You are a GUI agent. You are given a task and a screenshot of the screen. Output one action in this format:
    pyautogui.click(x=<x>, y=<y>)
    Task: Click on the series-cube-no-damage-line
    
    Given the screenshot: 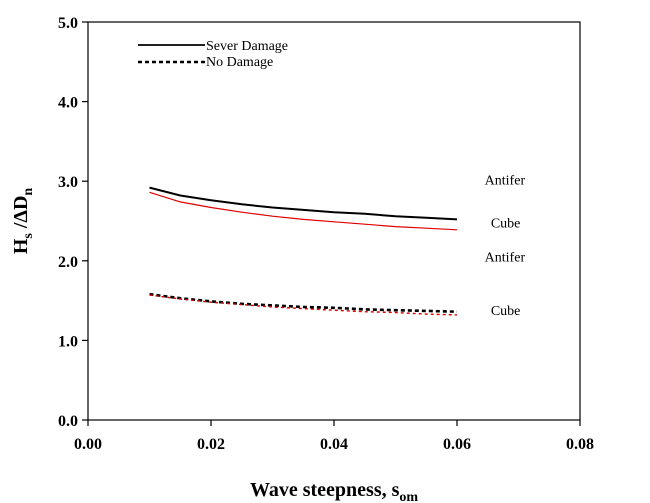 What is the action you would take?
    pyautogui.click(x=303, y=305)
    